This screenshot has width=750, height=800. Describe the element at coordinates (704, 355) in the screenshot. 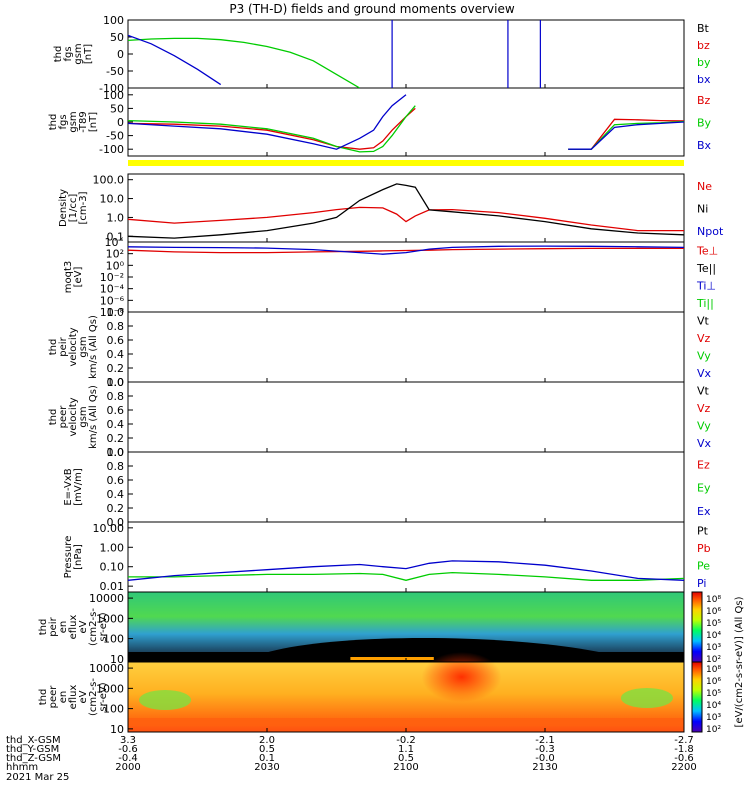

I see `legend-entry: Vy` at that location.